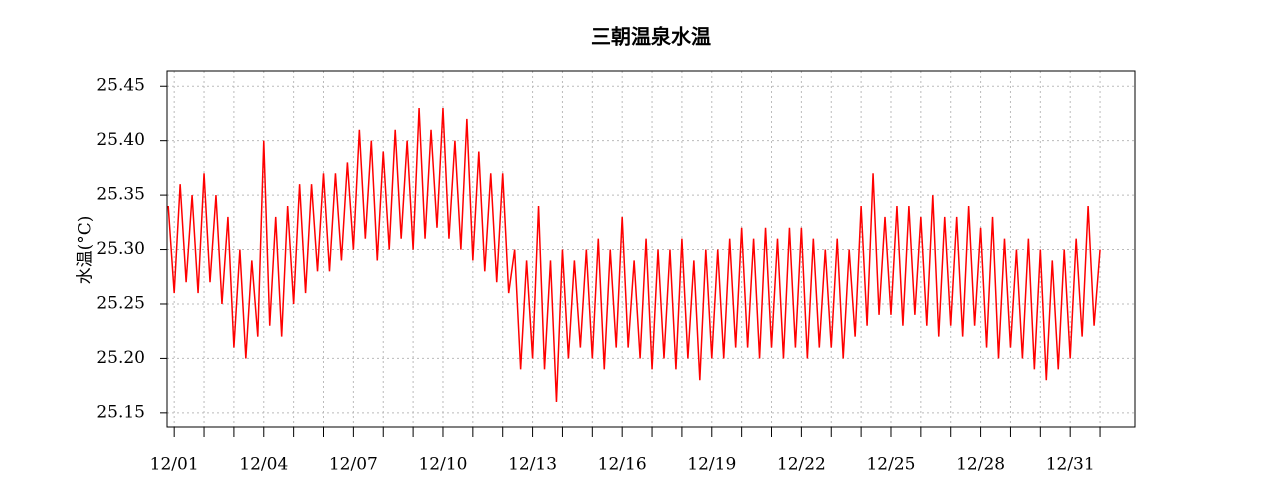 The width and height of the screenshot is (1280, 504). Describe the element at coordinates (120, 86) in the screenshot. I see `y-tick-label: 25.45` at that location.